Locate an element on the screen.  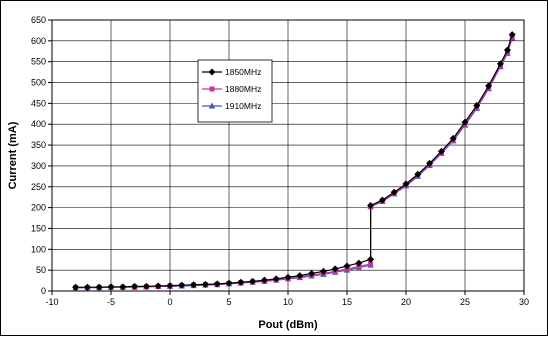
x-tick-label: 0 is located at coordinates (169, 302).